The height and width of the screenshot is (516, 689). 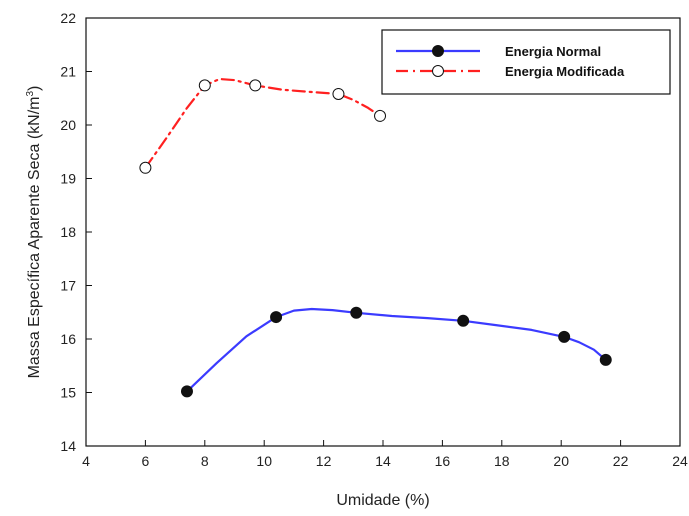 I want to click on y-axis-title-close: ), so click(x=34, y=88).